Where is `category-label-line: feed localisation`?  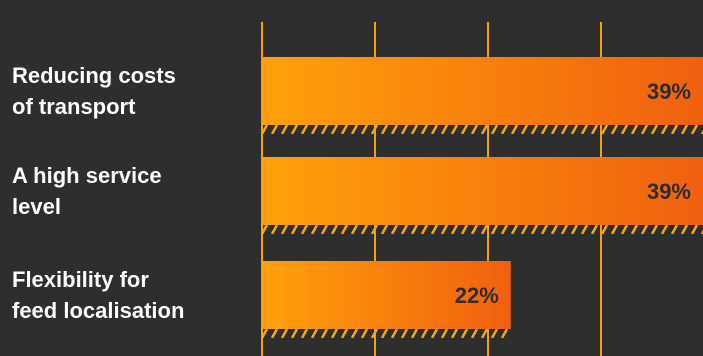 category-label-line: feed localisation is located at coordinates (98, 310).